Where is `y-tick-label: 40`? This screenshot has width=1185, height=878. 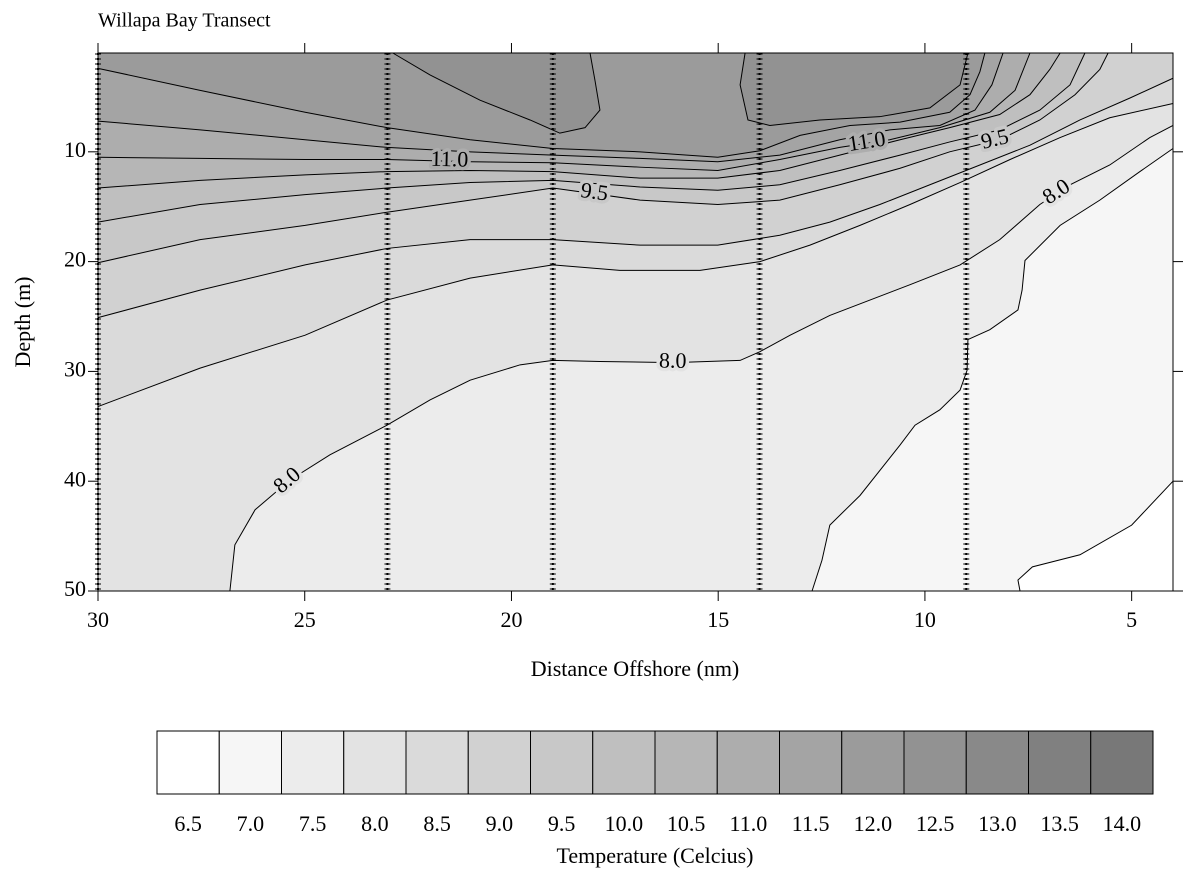
y-tick-label: 40 is located at coordinates (75, 478).